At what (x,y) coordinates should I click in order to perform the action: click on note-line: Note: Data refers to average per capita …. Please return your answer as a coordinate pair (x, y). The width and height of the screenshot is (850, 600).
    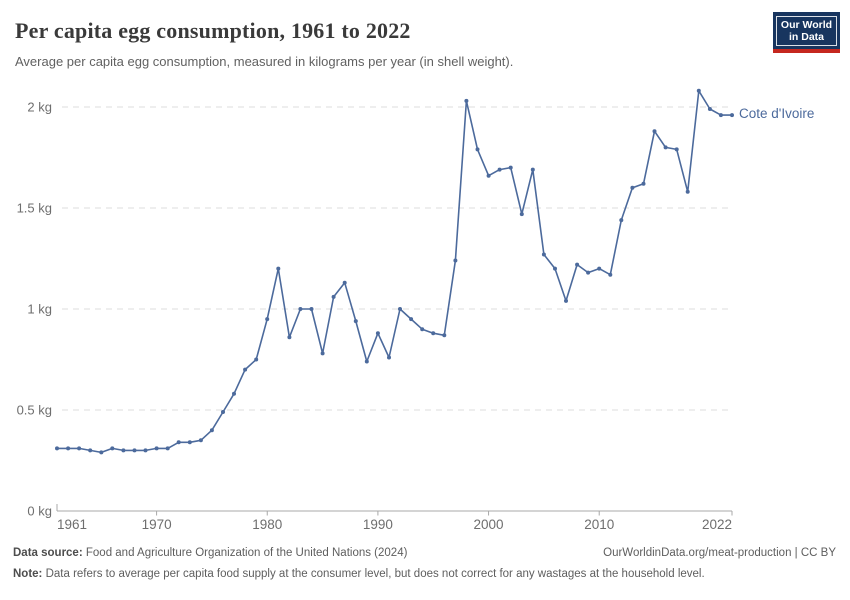
    Looking at the image, I should click on (424, 574).